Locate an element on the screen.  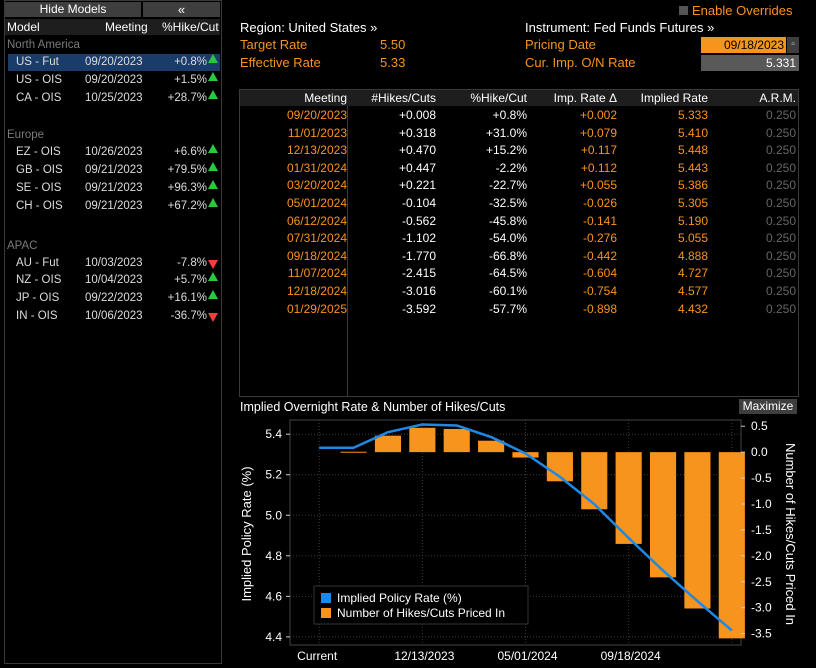
effective-rate-value: 5.33 is located at coordinates (393, 62).